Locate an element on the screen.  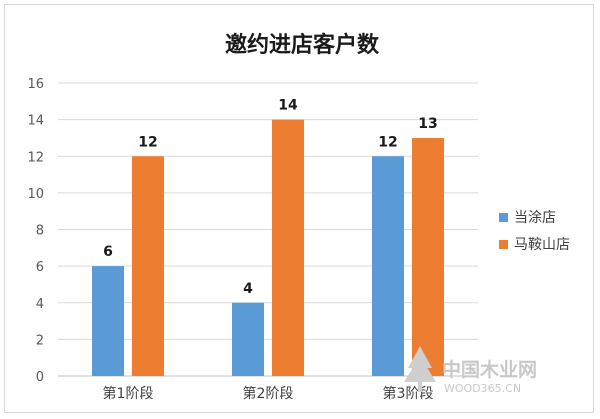
y-tick-label: 6 is located at coordinates (40, 267).